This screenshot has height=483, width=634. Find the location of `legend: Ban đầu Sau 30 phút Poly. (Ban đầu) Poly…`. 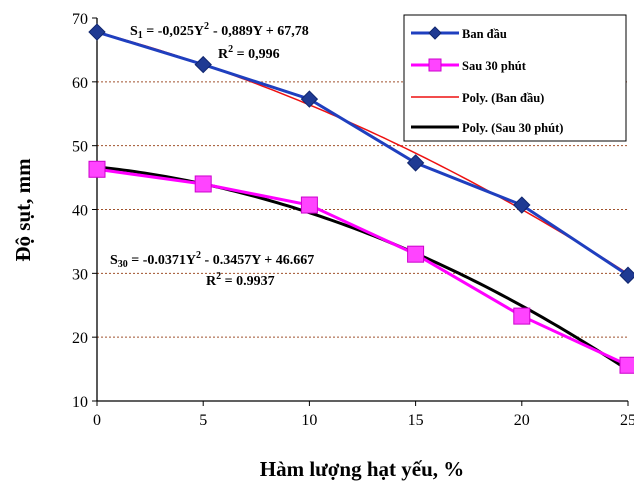

legend: Ban đầu Sau 30 phút Poly. (Ban đầu) Poly… is located at coordinates (515, 78).